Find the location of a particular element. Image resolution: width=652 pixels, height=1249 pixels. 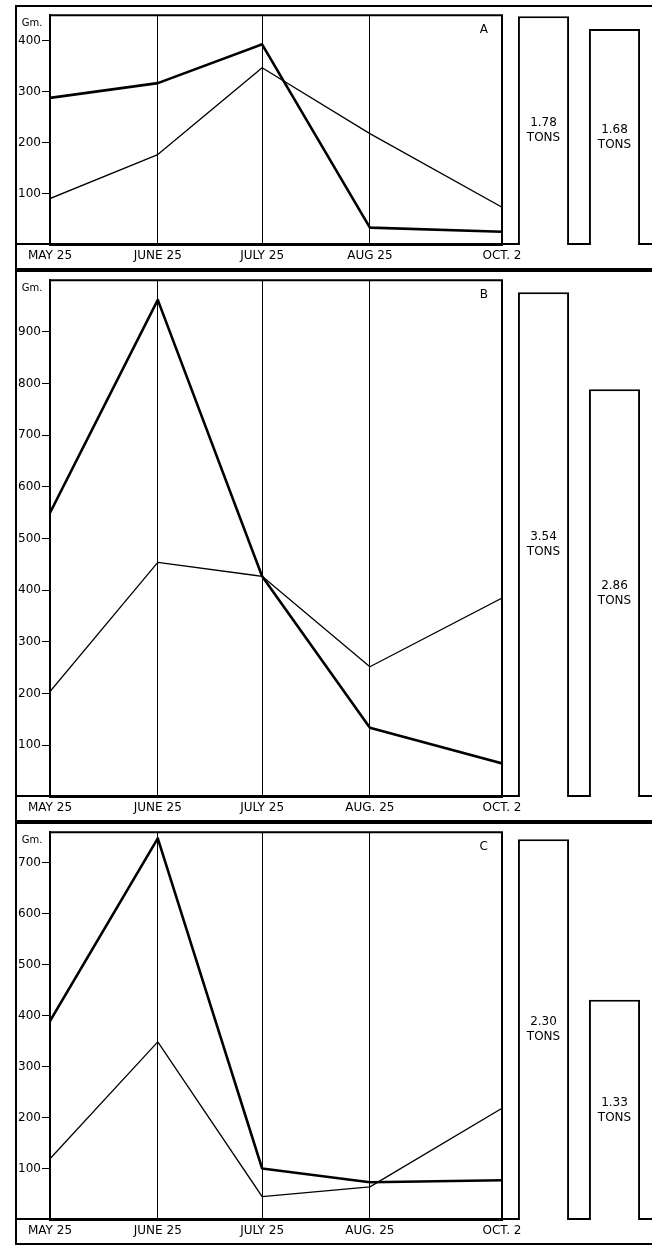

data-label: 1.78 TONS is located at coordinates (543, 130).